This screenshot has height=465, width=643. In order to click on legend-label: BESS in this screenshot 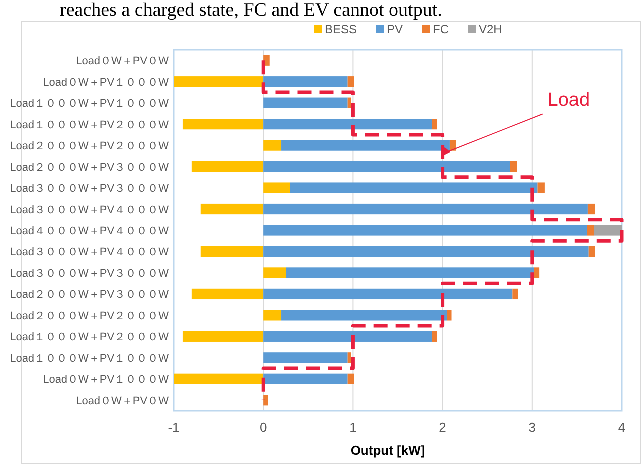, I will do `click(341, 29)`.